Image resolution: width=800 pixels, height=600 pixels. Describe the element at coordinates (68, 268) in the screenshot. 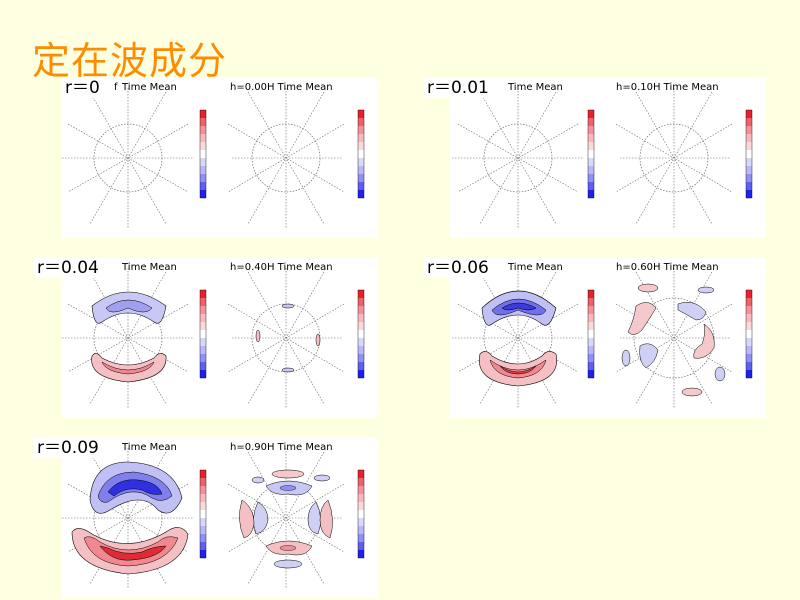

I see `r-label: r＝0.04` at that location.